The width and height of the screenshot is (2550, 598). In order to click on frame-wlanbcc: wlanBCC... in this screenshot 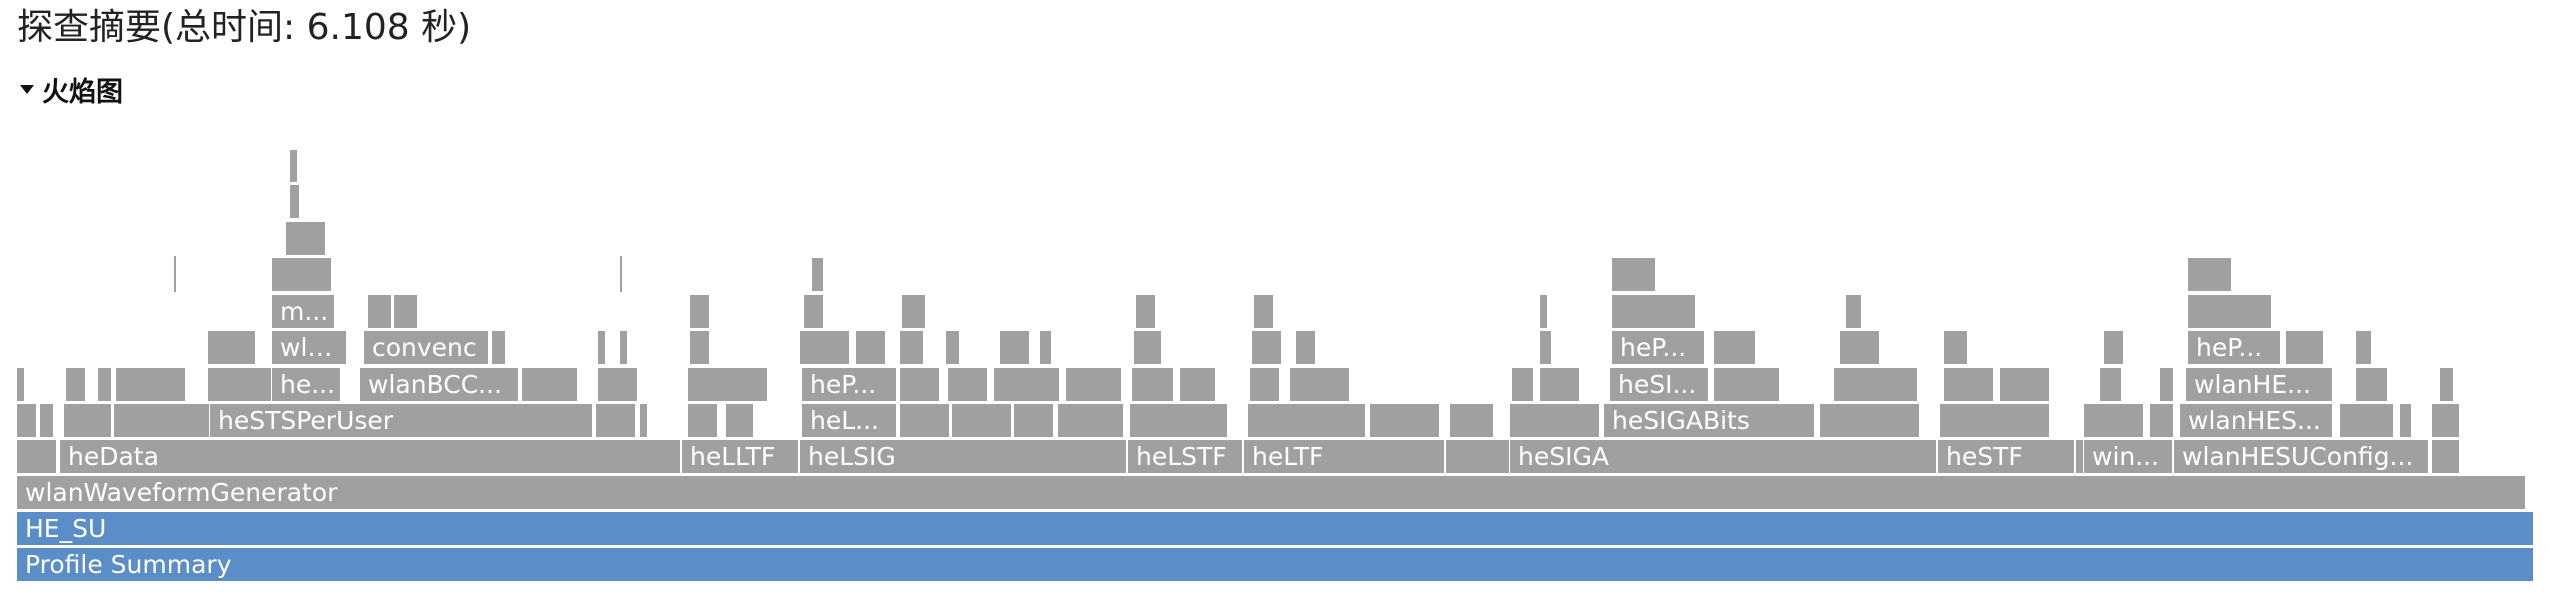, I will do `click(440, 384)`.